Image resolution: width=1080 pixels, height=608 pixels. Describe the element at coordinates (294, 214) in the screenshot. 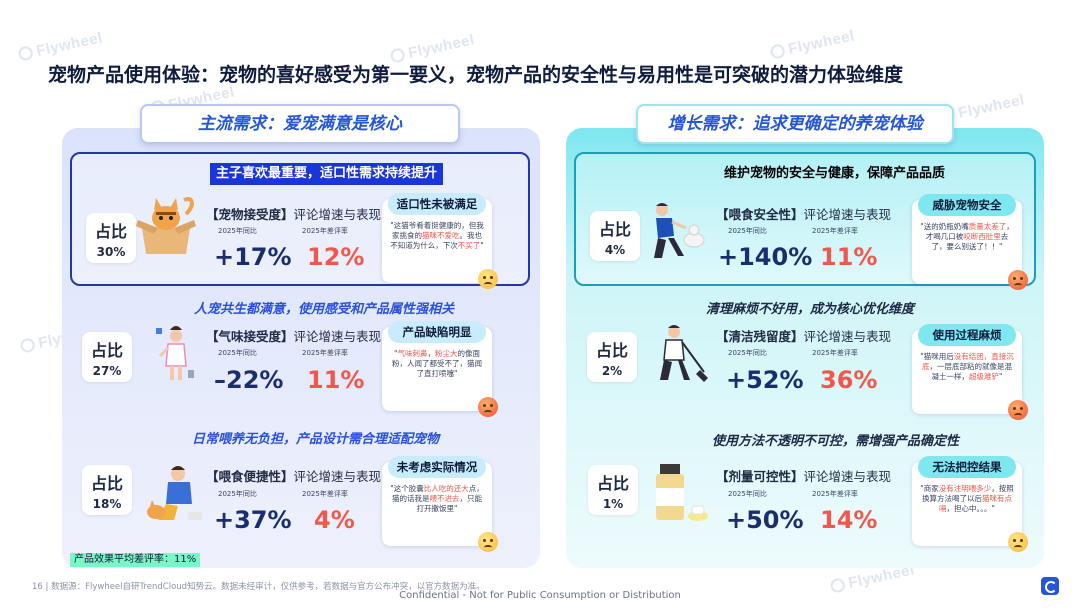

I see `metric-title: 【宠物接受度】评论增速与表现` at that location.